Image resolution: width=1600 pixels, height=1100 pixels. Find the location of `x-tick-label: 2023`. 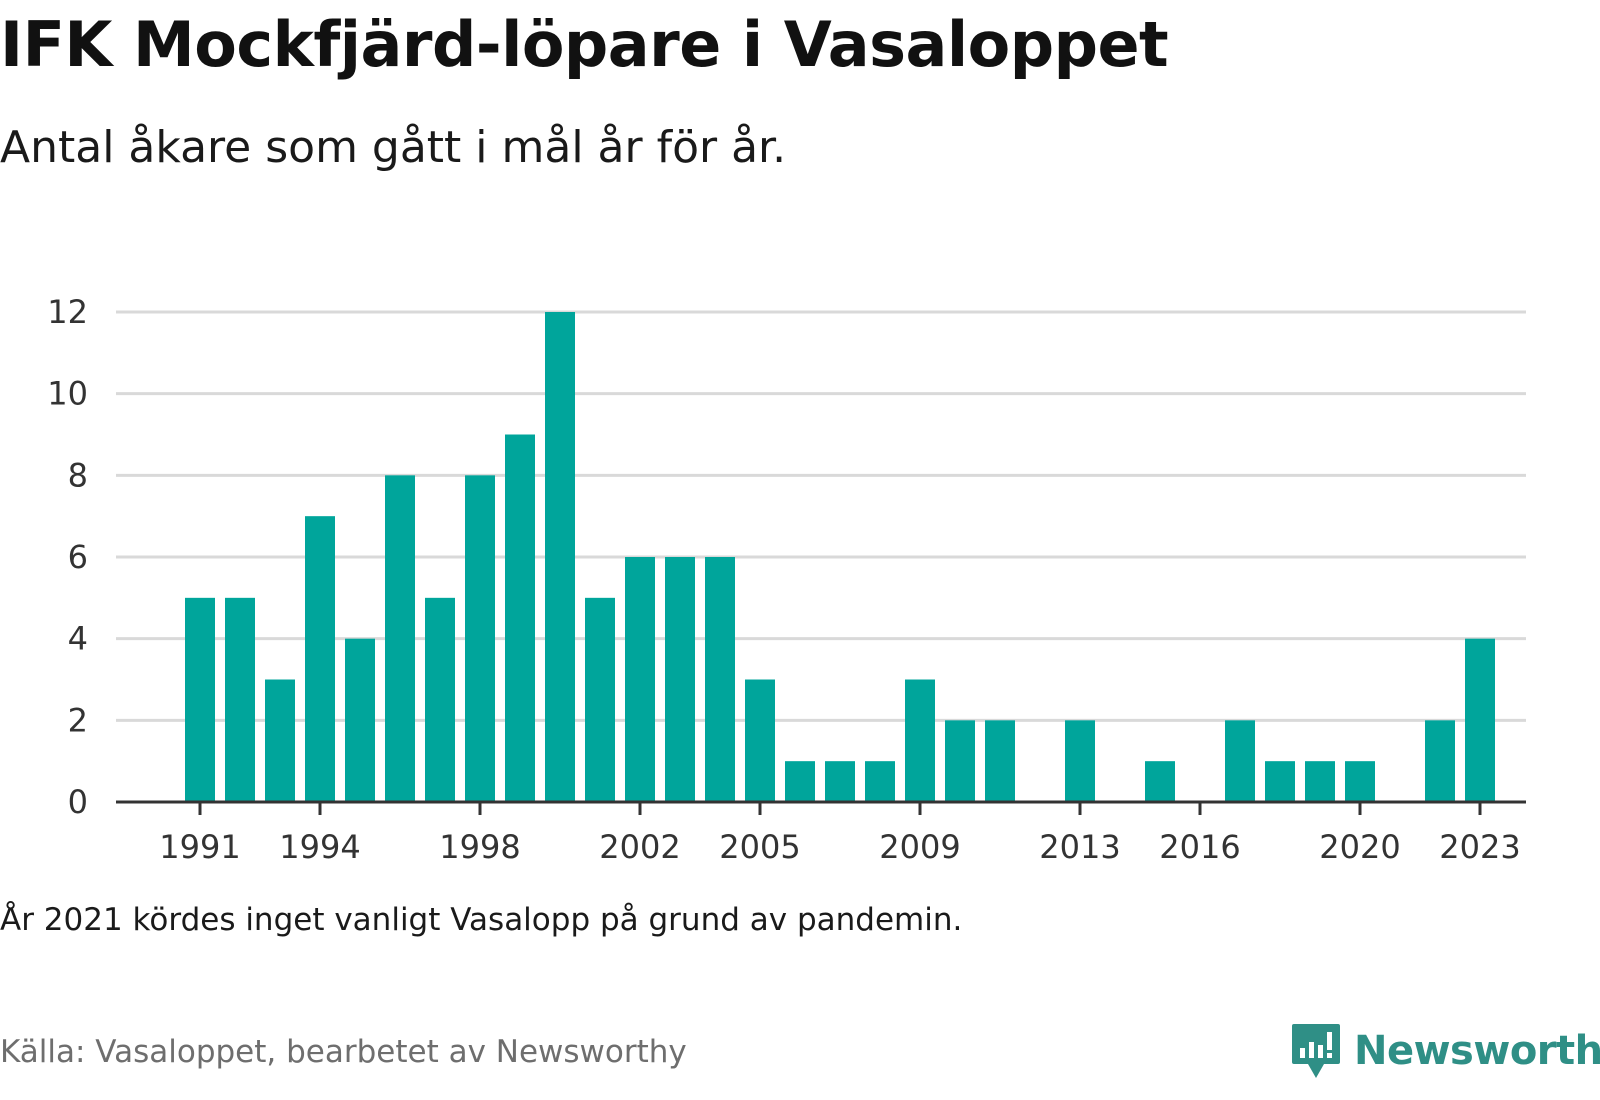

x-tick-label: 2023 is located at coordinates (1479, 847).